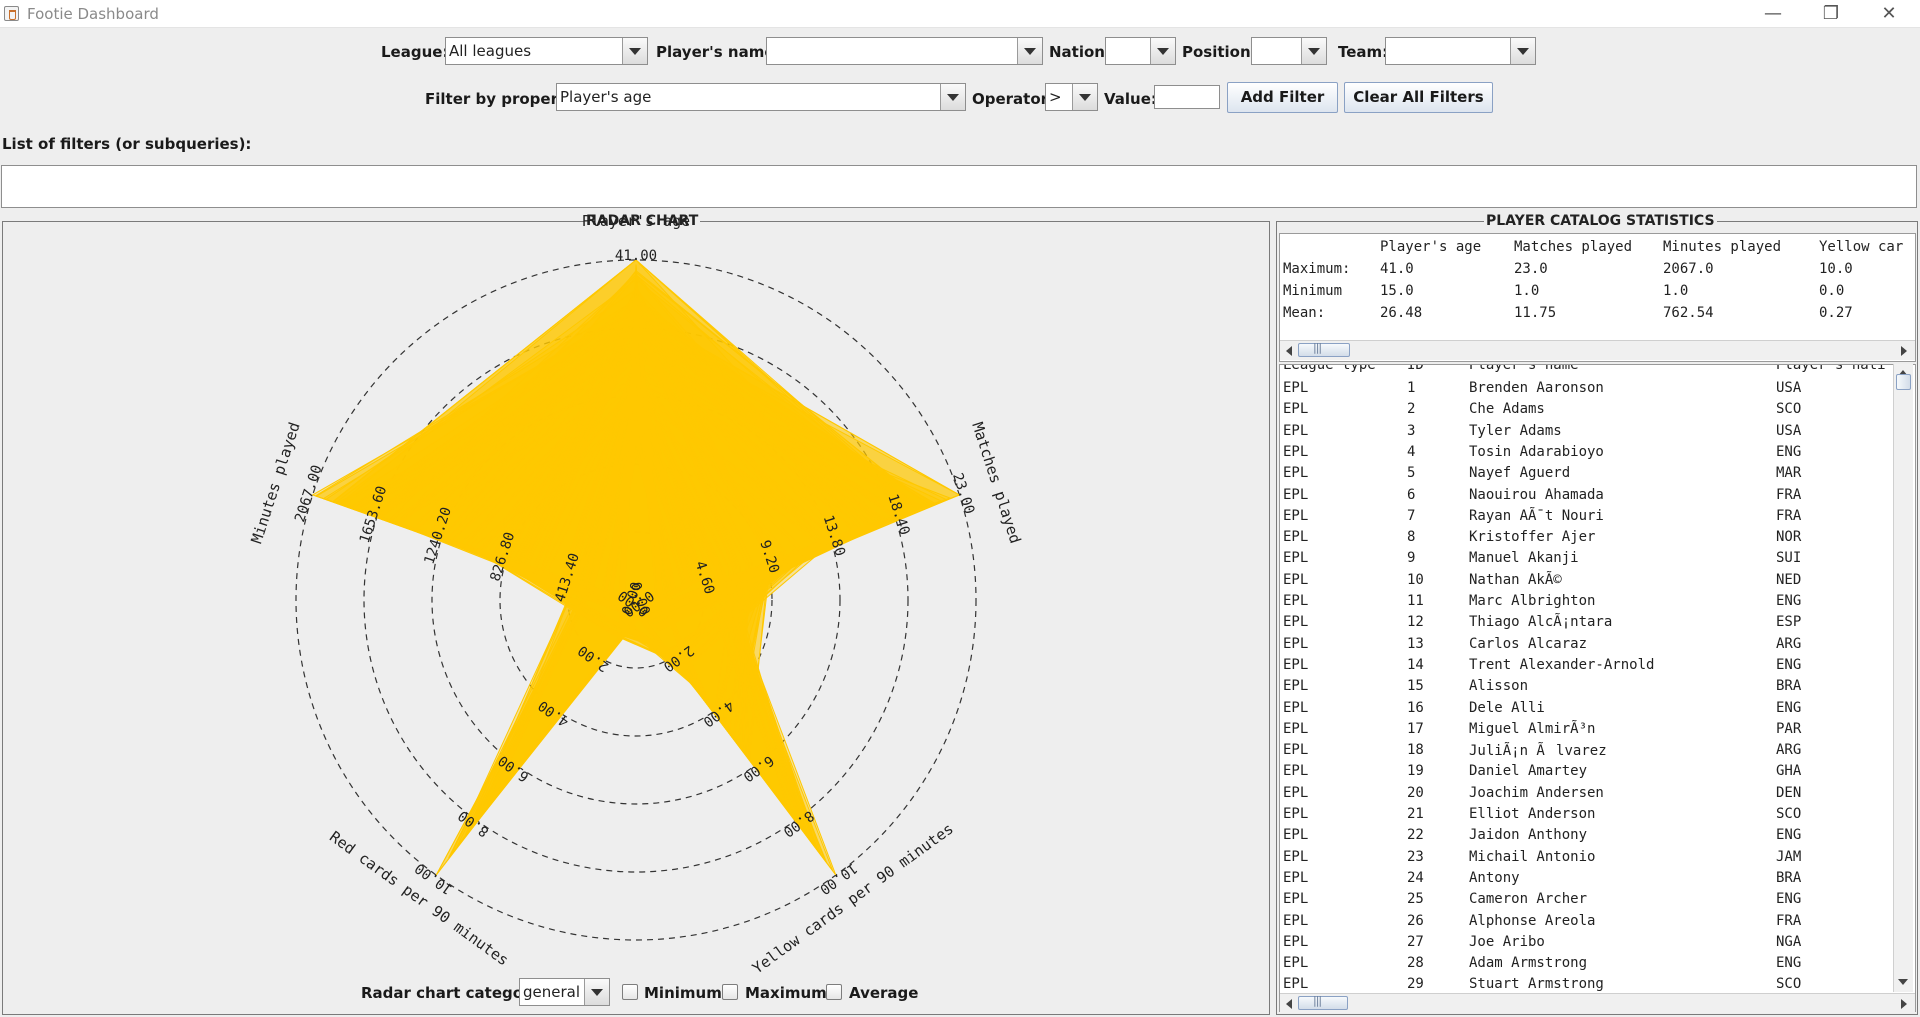 The width and height of the screenshot is (1920, 1017). I want to click on league-select-value: All leagues, so click(490, 51).